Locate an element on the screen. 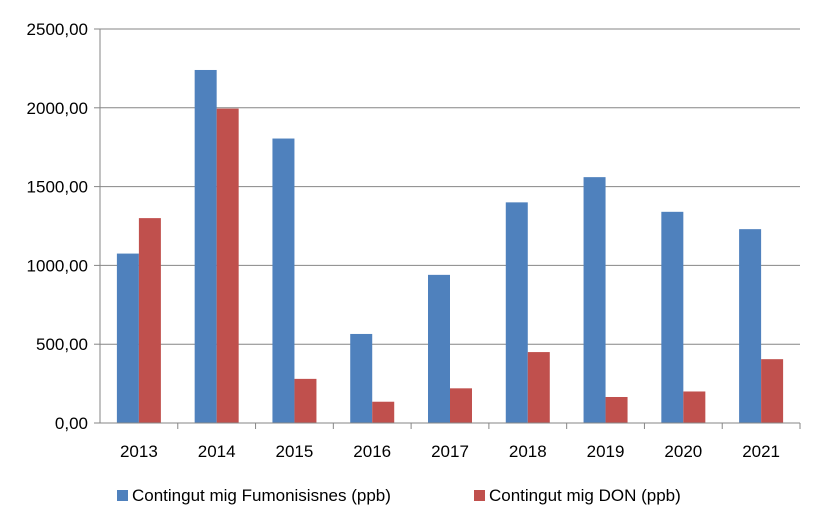 The width and height of the screenshot is (820, 519). y-tick-label: 1000,00 is located at coordinates (57, 265).